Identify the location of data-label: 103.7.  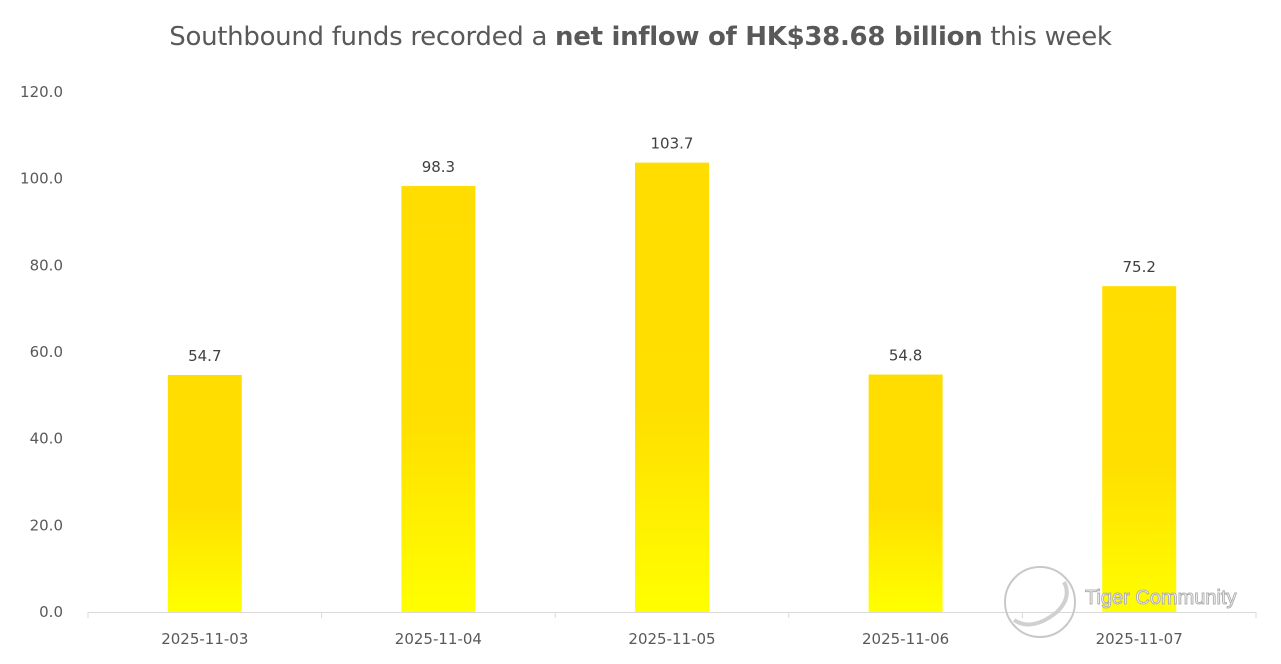
(672, 144).